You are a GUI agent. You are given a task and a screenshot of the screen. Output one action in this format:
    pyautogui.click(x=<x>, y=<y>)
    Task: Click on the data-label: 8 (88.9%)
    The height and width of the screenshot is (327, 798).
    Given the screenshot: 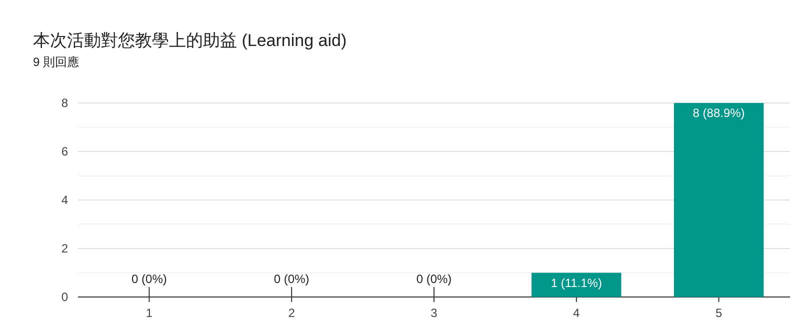 What is the action you would take?
    pyautogui.click(x=718, y=113)
    